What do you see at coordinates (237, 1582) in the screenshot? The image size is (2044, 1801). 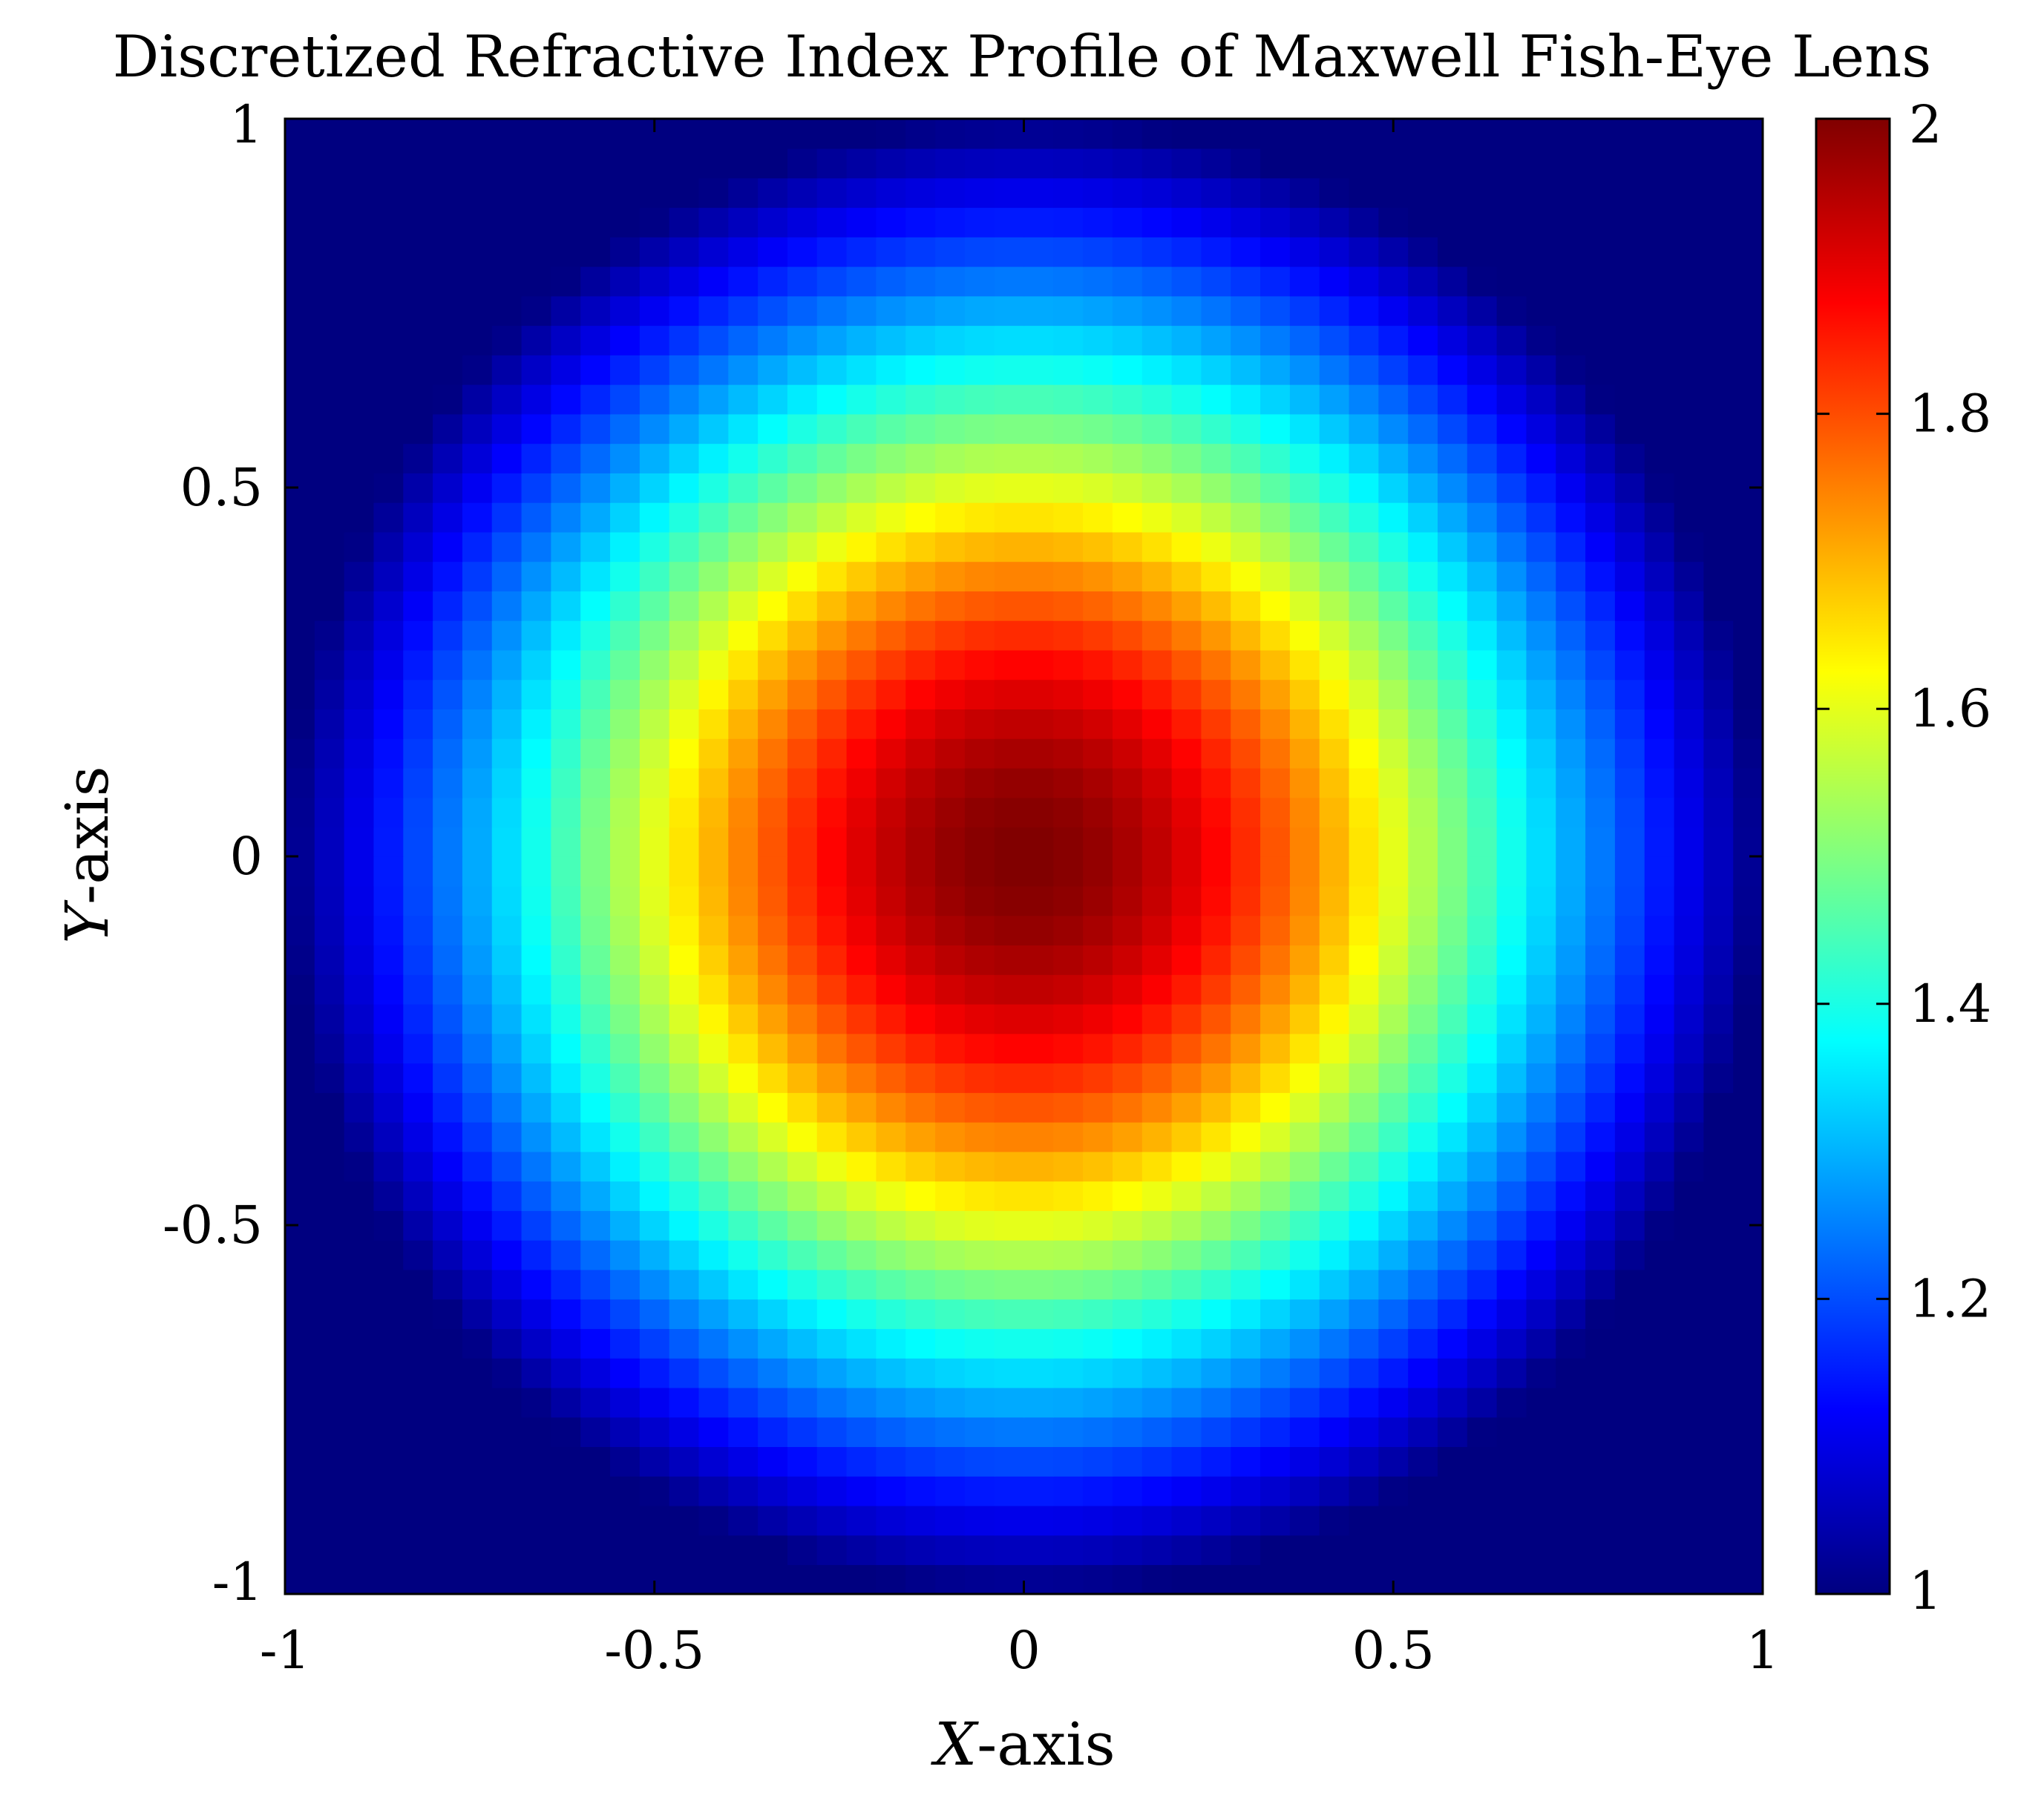 I see `y-tick-label: -1` at bounding box center [237, 1582].